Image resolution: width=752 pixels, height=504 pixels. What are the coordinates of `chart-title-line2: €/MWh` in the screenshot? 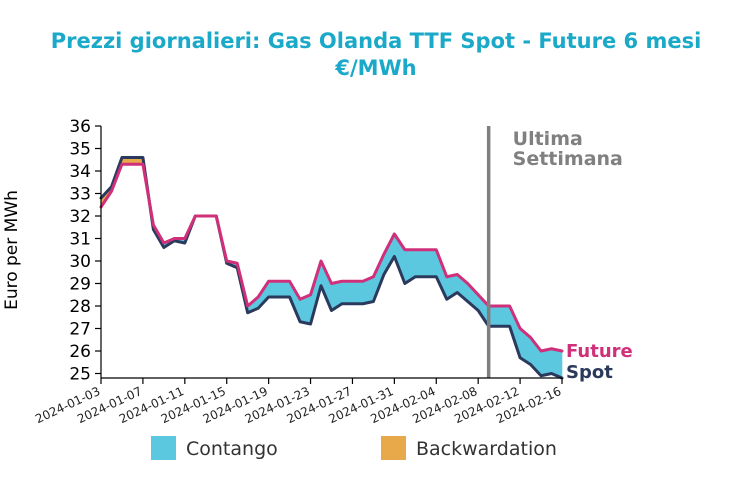 It's located at (375, 68).